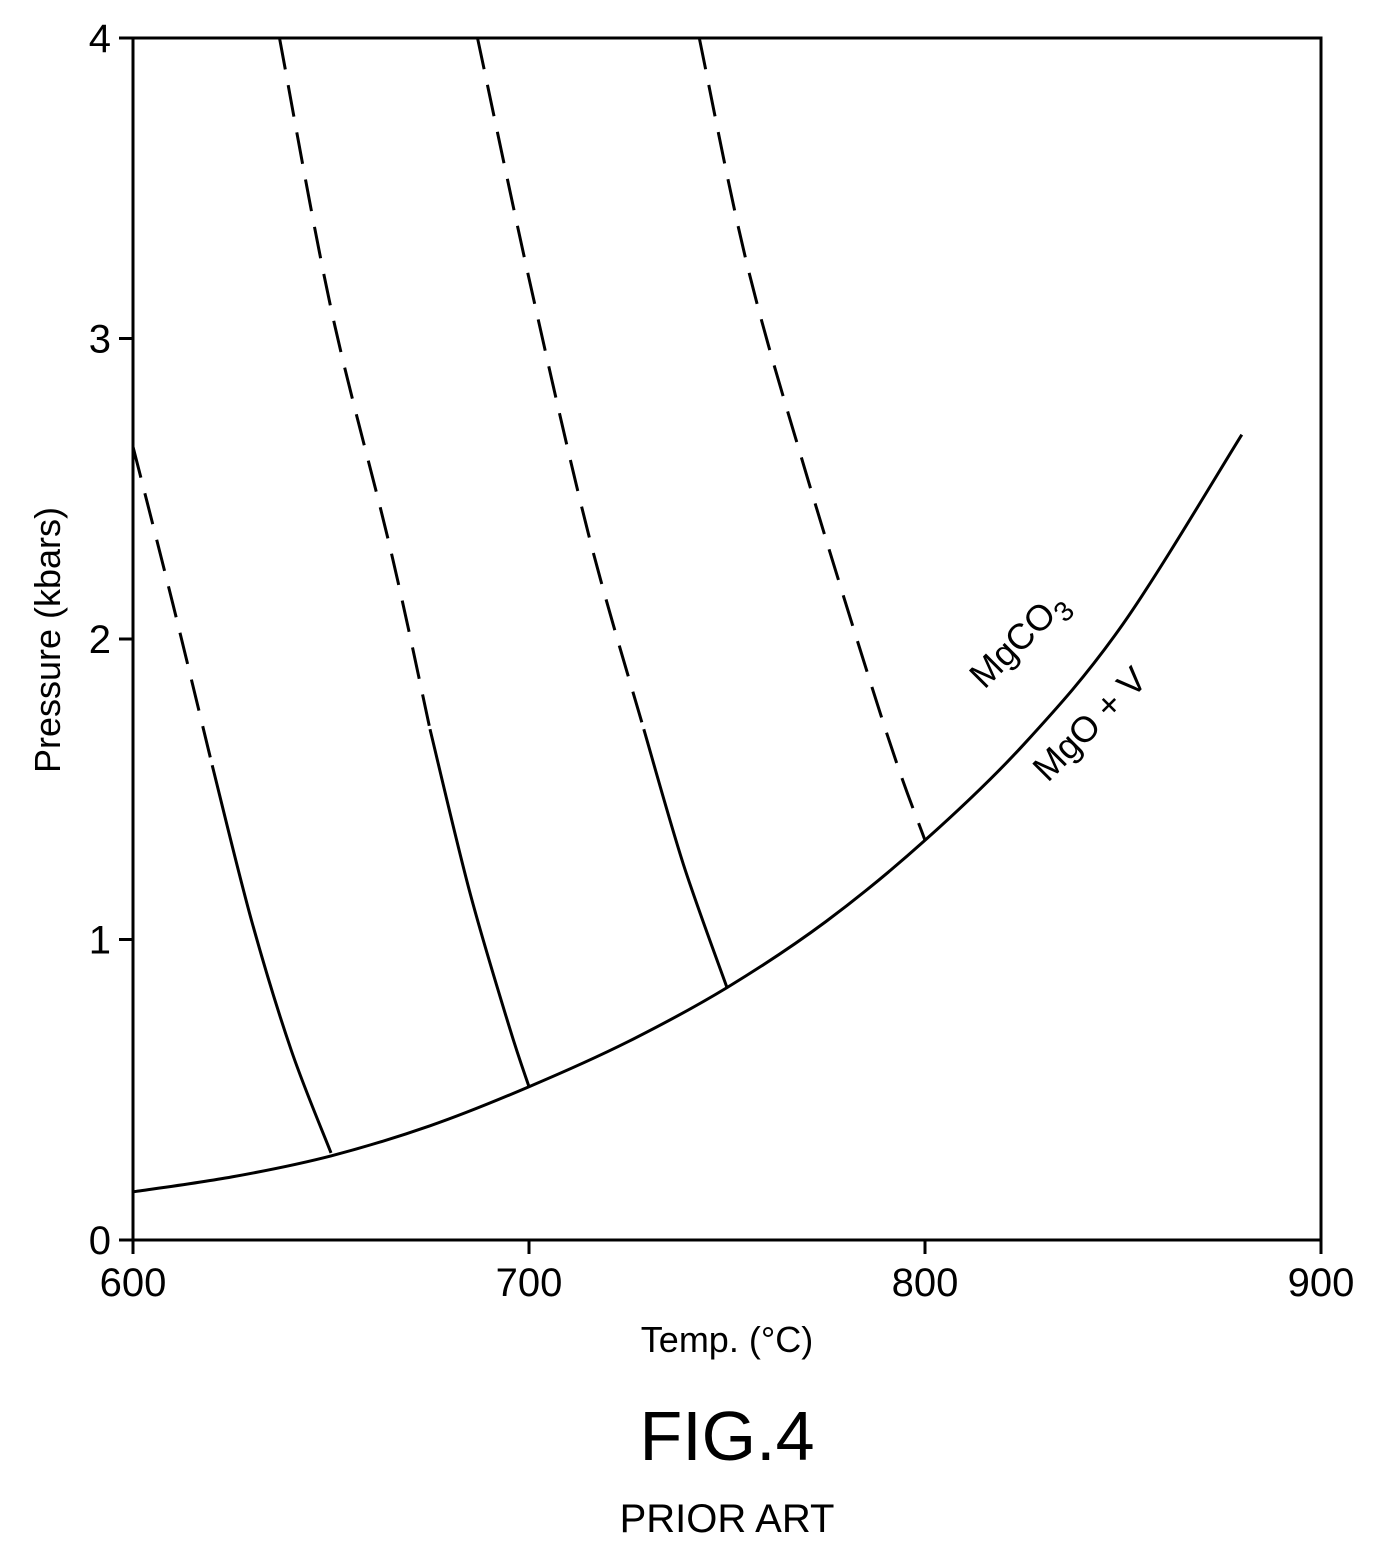  Describe the element at coordinates (100, 941) in the screenshot. I see `y-tick-label: 1` at that location.